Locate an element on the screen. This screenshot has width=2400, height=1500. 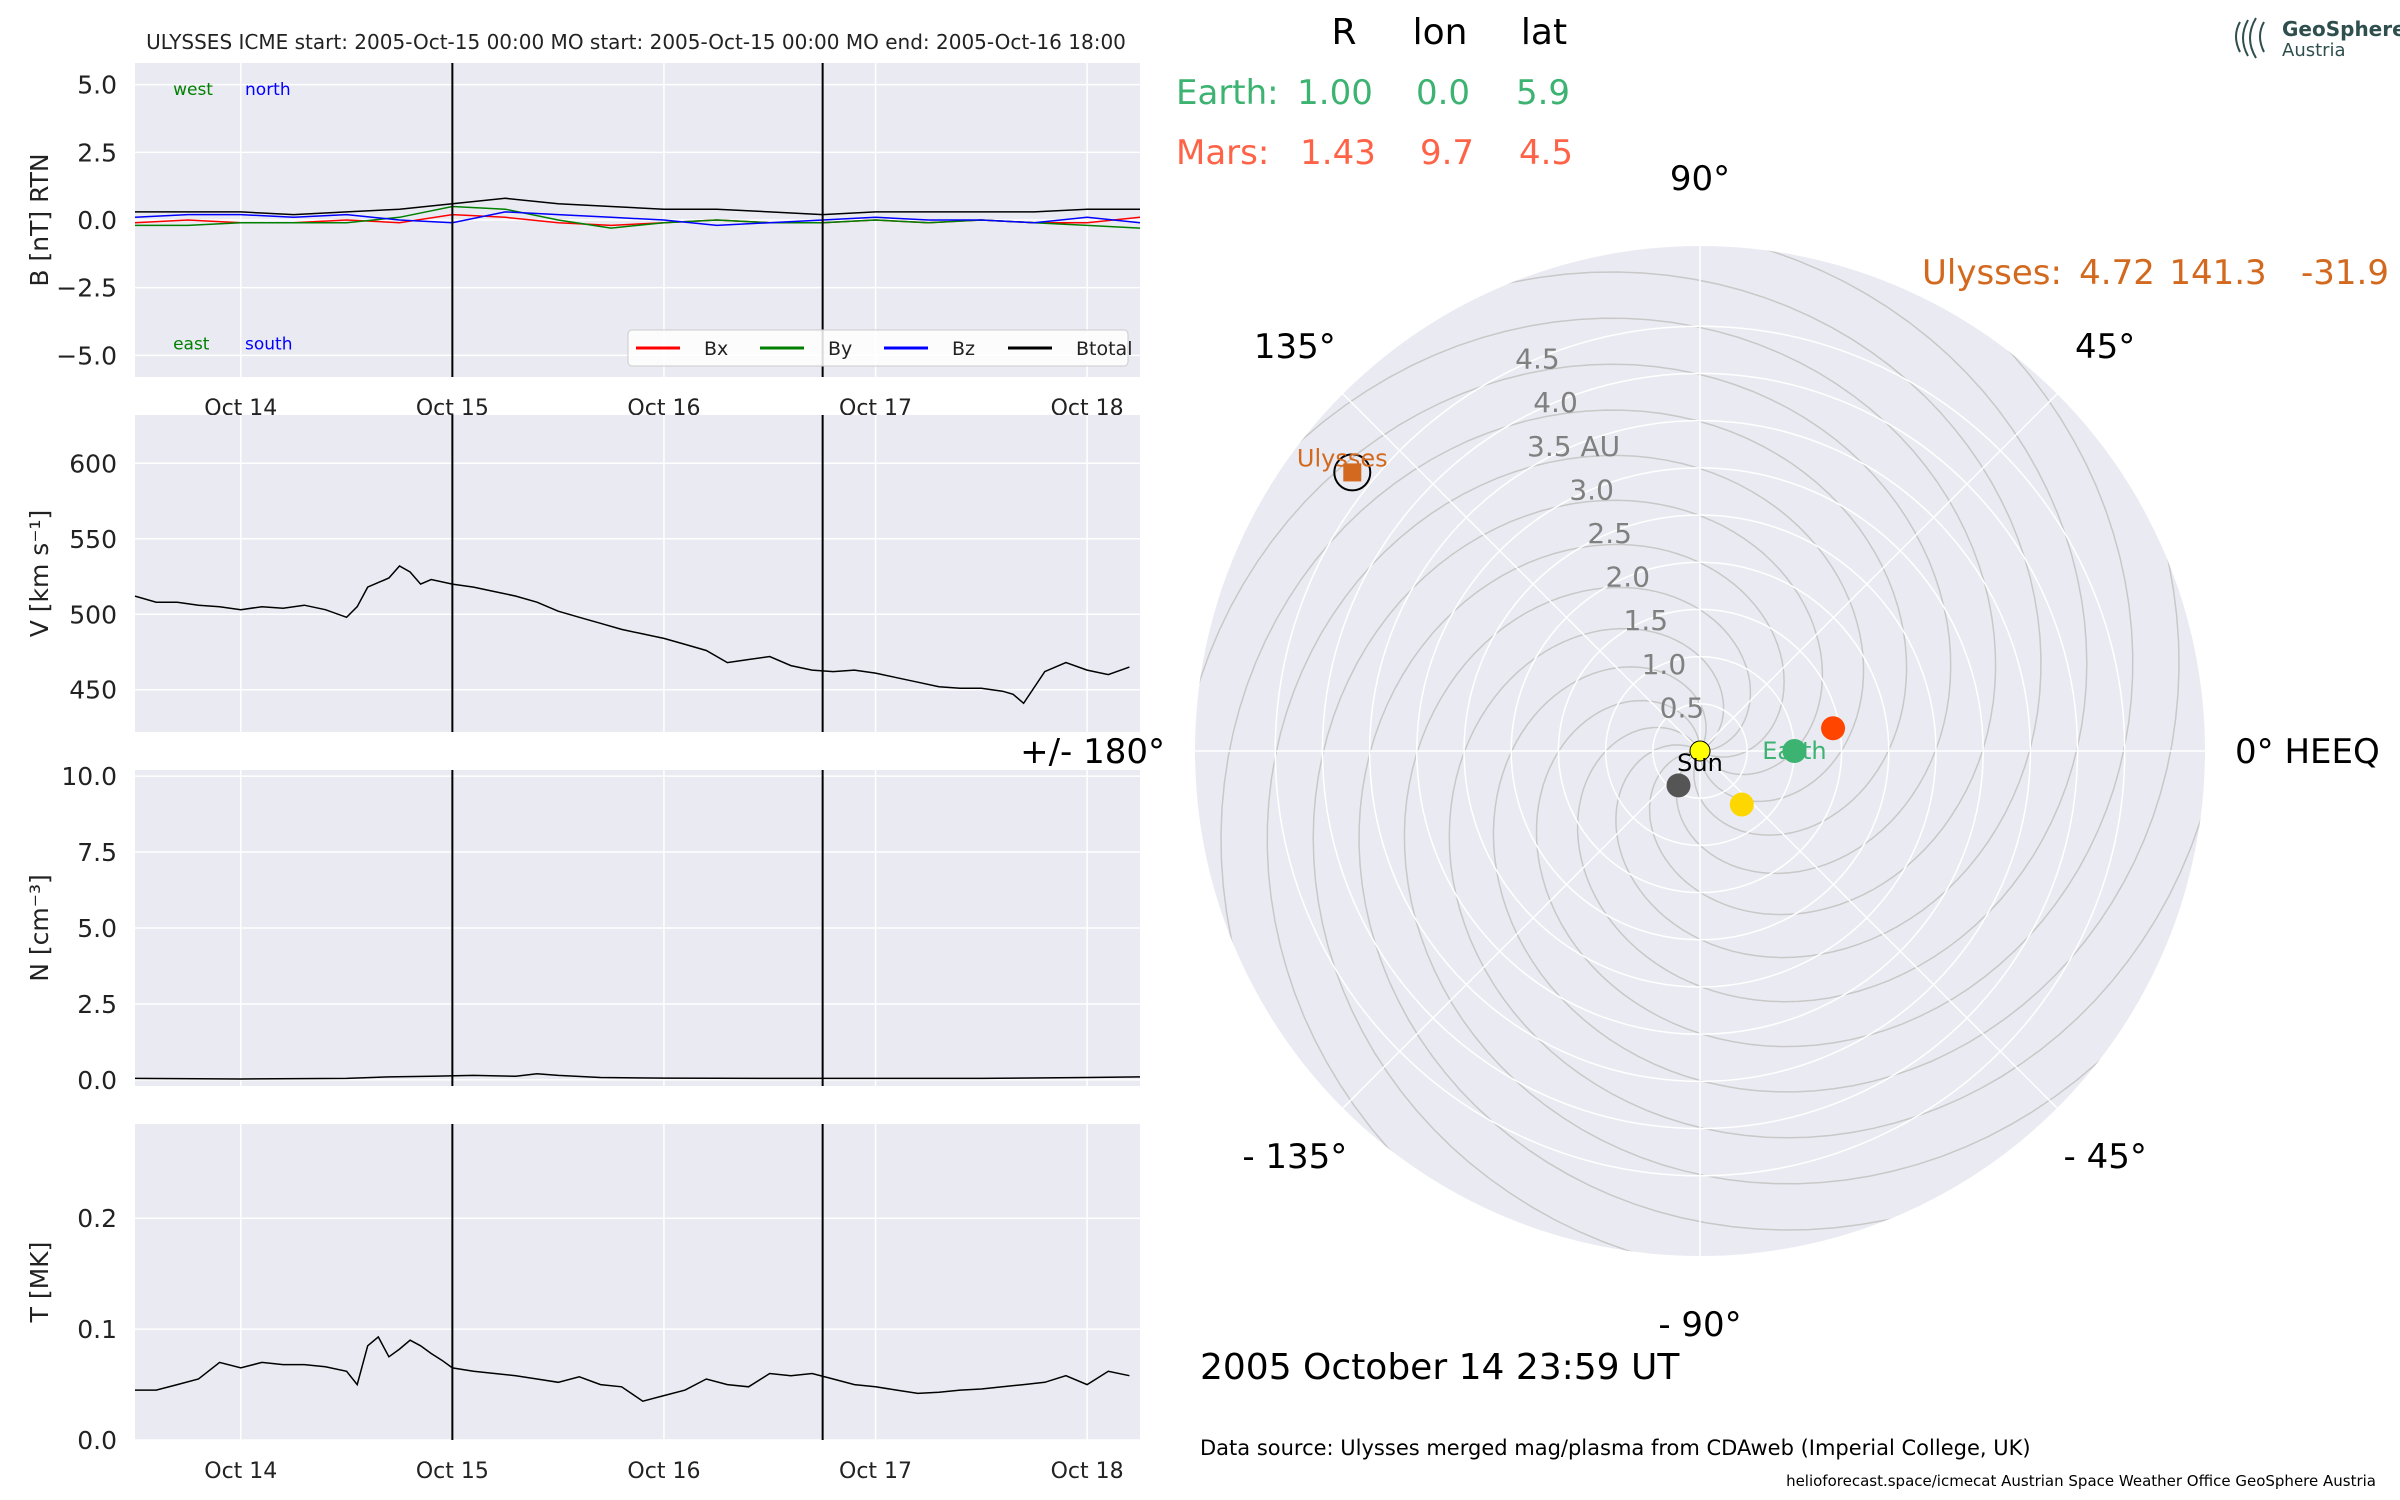
earth-label: Earth is located at coordinates (1794, 751).